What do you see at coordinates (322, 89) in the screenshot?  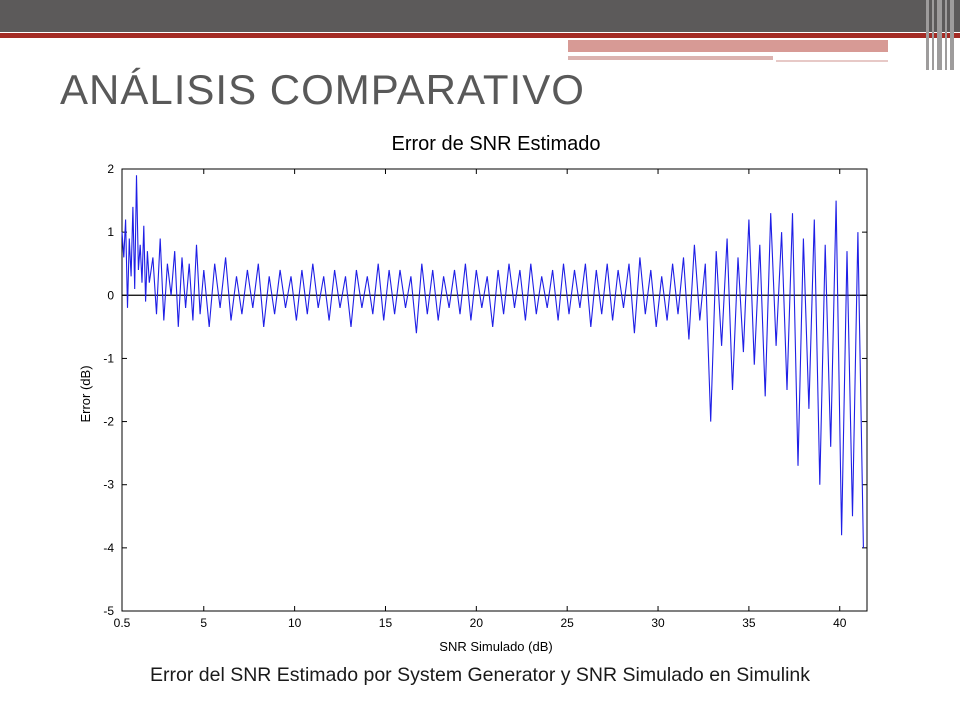 I see `slide-title: ANÁLISIS COMPARATIVO` at bounding box center [322, 89].